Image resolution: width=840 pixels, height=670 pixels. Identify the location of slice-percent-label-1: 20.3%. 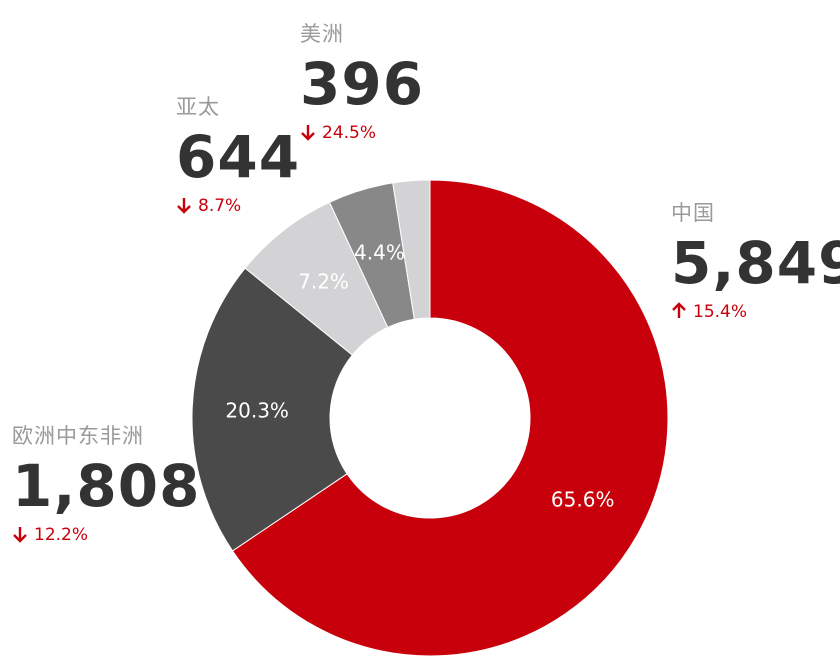
(257, 410).